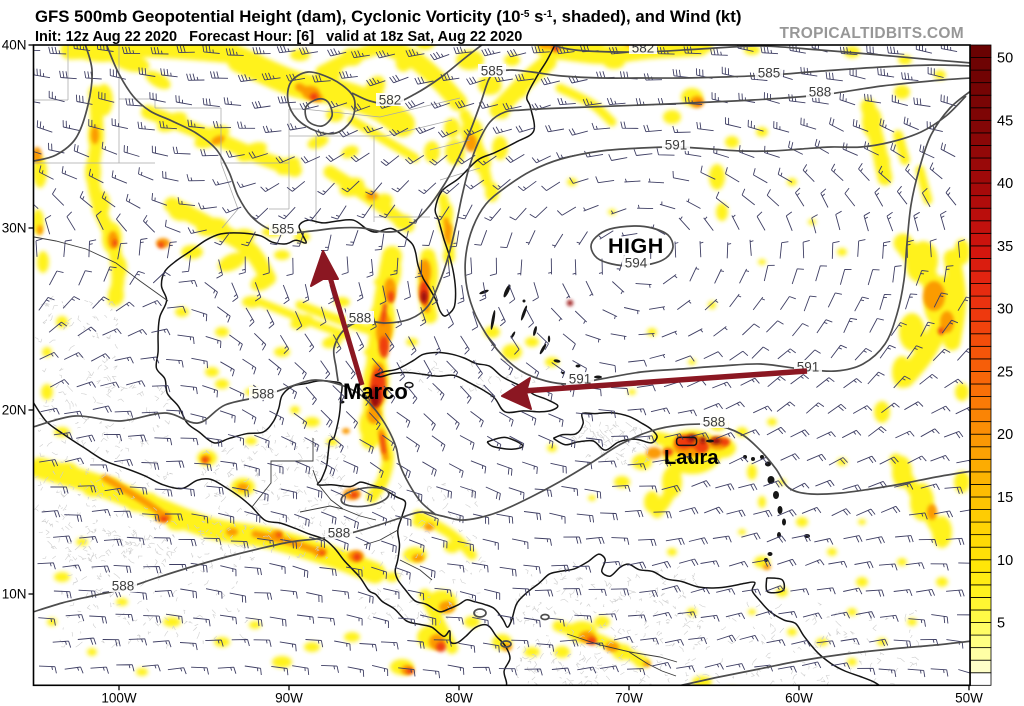 The height and width of the screenshot is (706, 1024). Describe the element at coordinates (799, 697) in the screenshot. I see `svg-text: 60W` at that location.